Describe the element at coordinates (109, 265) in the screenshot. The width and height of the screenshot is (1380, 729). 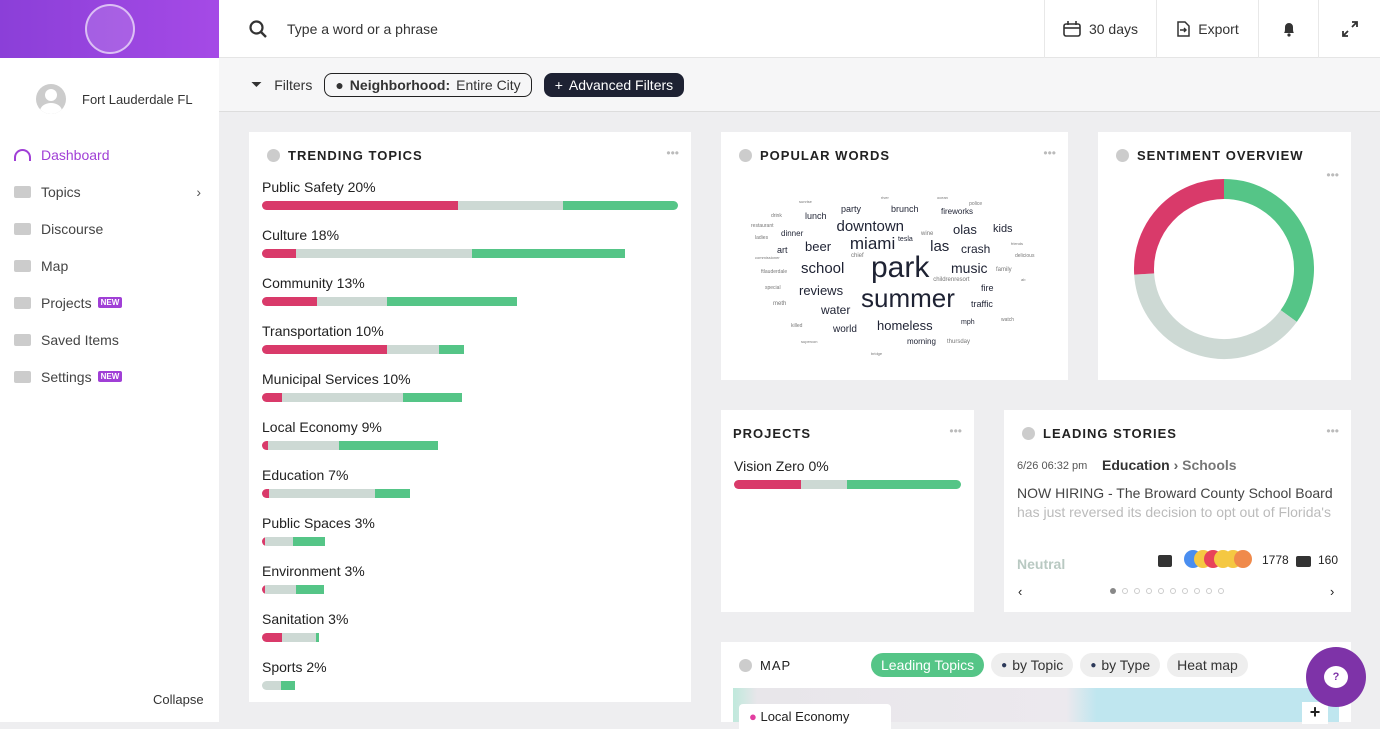
I see `sidebar-item-map: Map` at that location.